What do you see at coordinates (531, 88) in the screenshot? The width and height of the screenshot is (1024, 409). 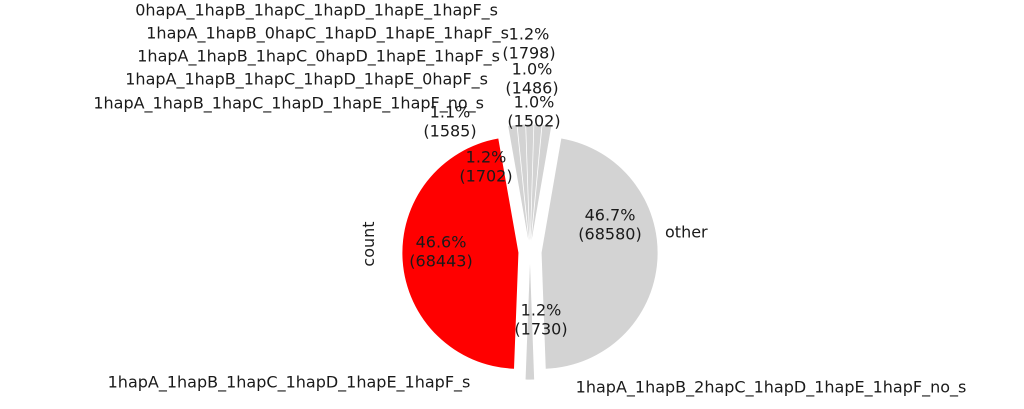 I see `slice-count-label: (1486)` at bounding box center [531, 88].